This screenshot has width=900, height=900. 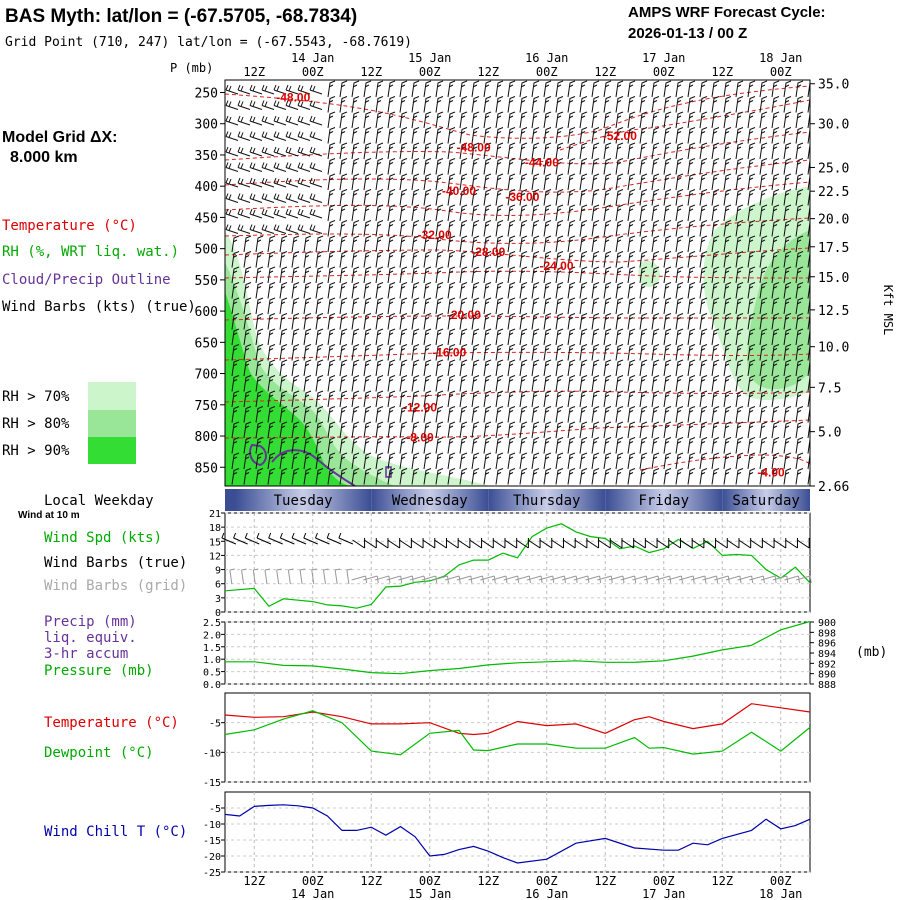 What do you see at coordinates (206, 406) in the screenshot?
I see `pressure-tick-label: 750` at bounding box center [206, 406].